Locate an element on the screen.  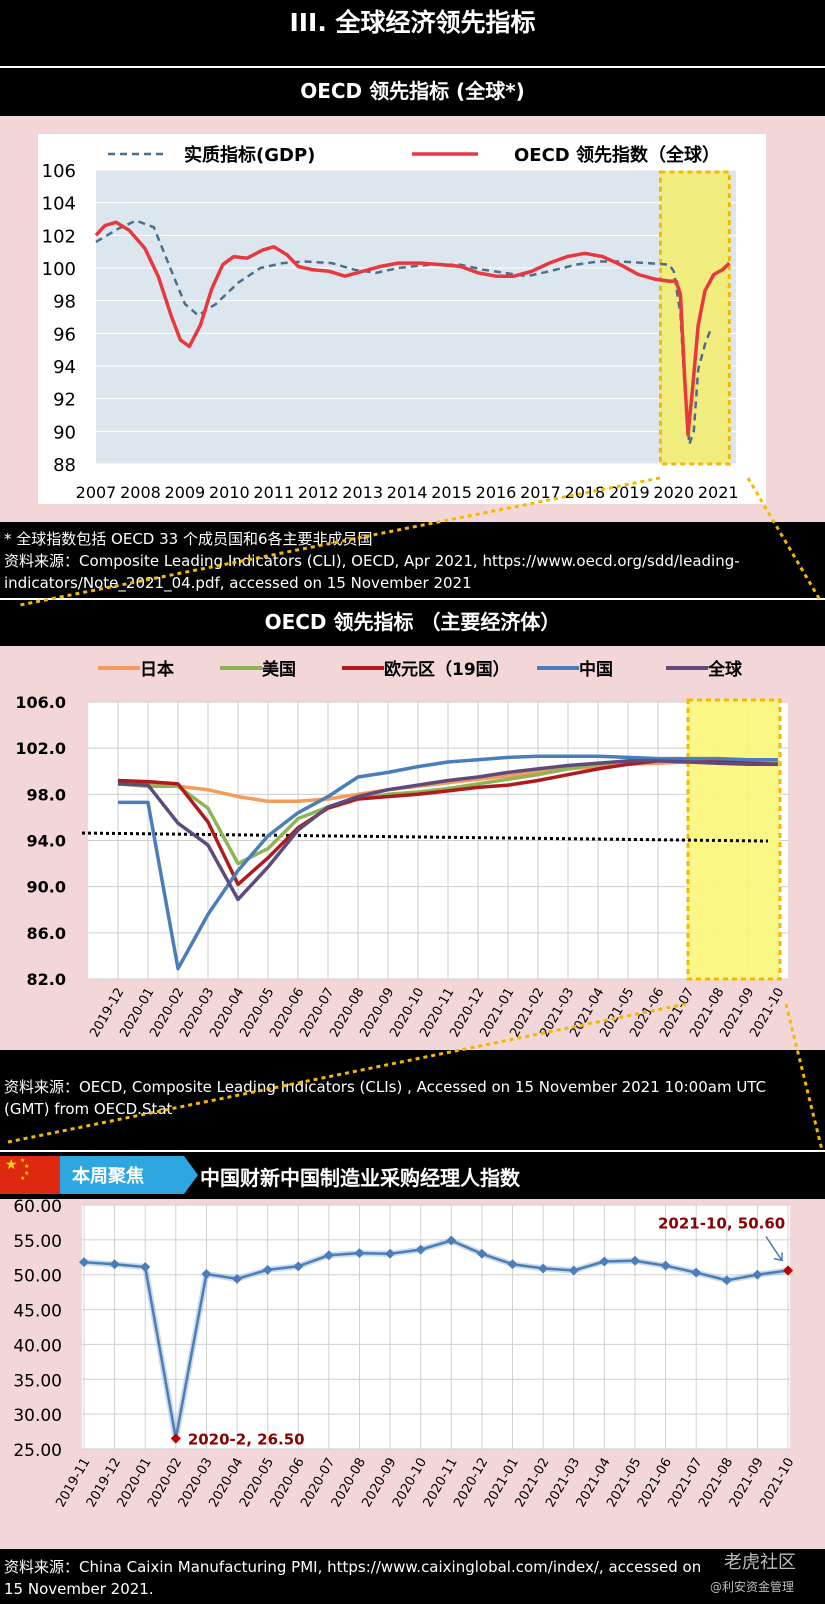
y-tick-label: 60.00 is located at coordinates (37, 1208).